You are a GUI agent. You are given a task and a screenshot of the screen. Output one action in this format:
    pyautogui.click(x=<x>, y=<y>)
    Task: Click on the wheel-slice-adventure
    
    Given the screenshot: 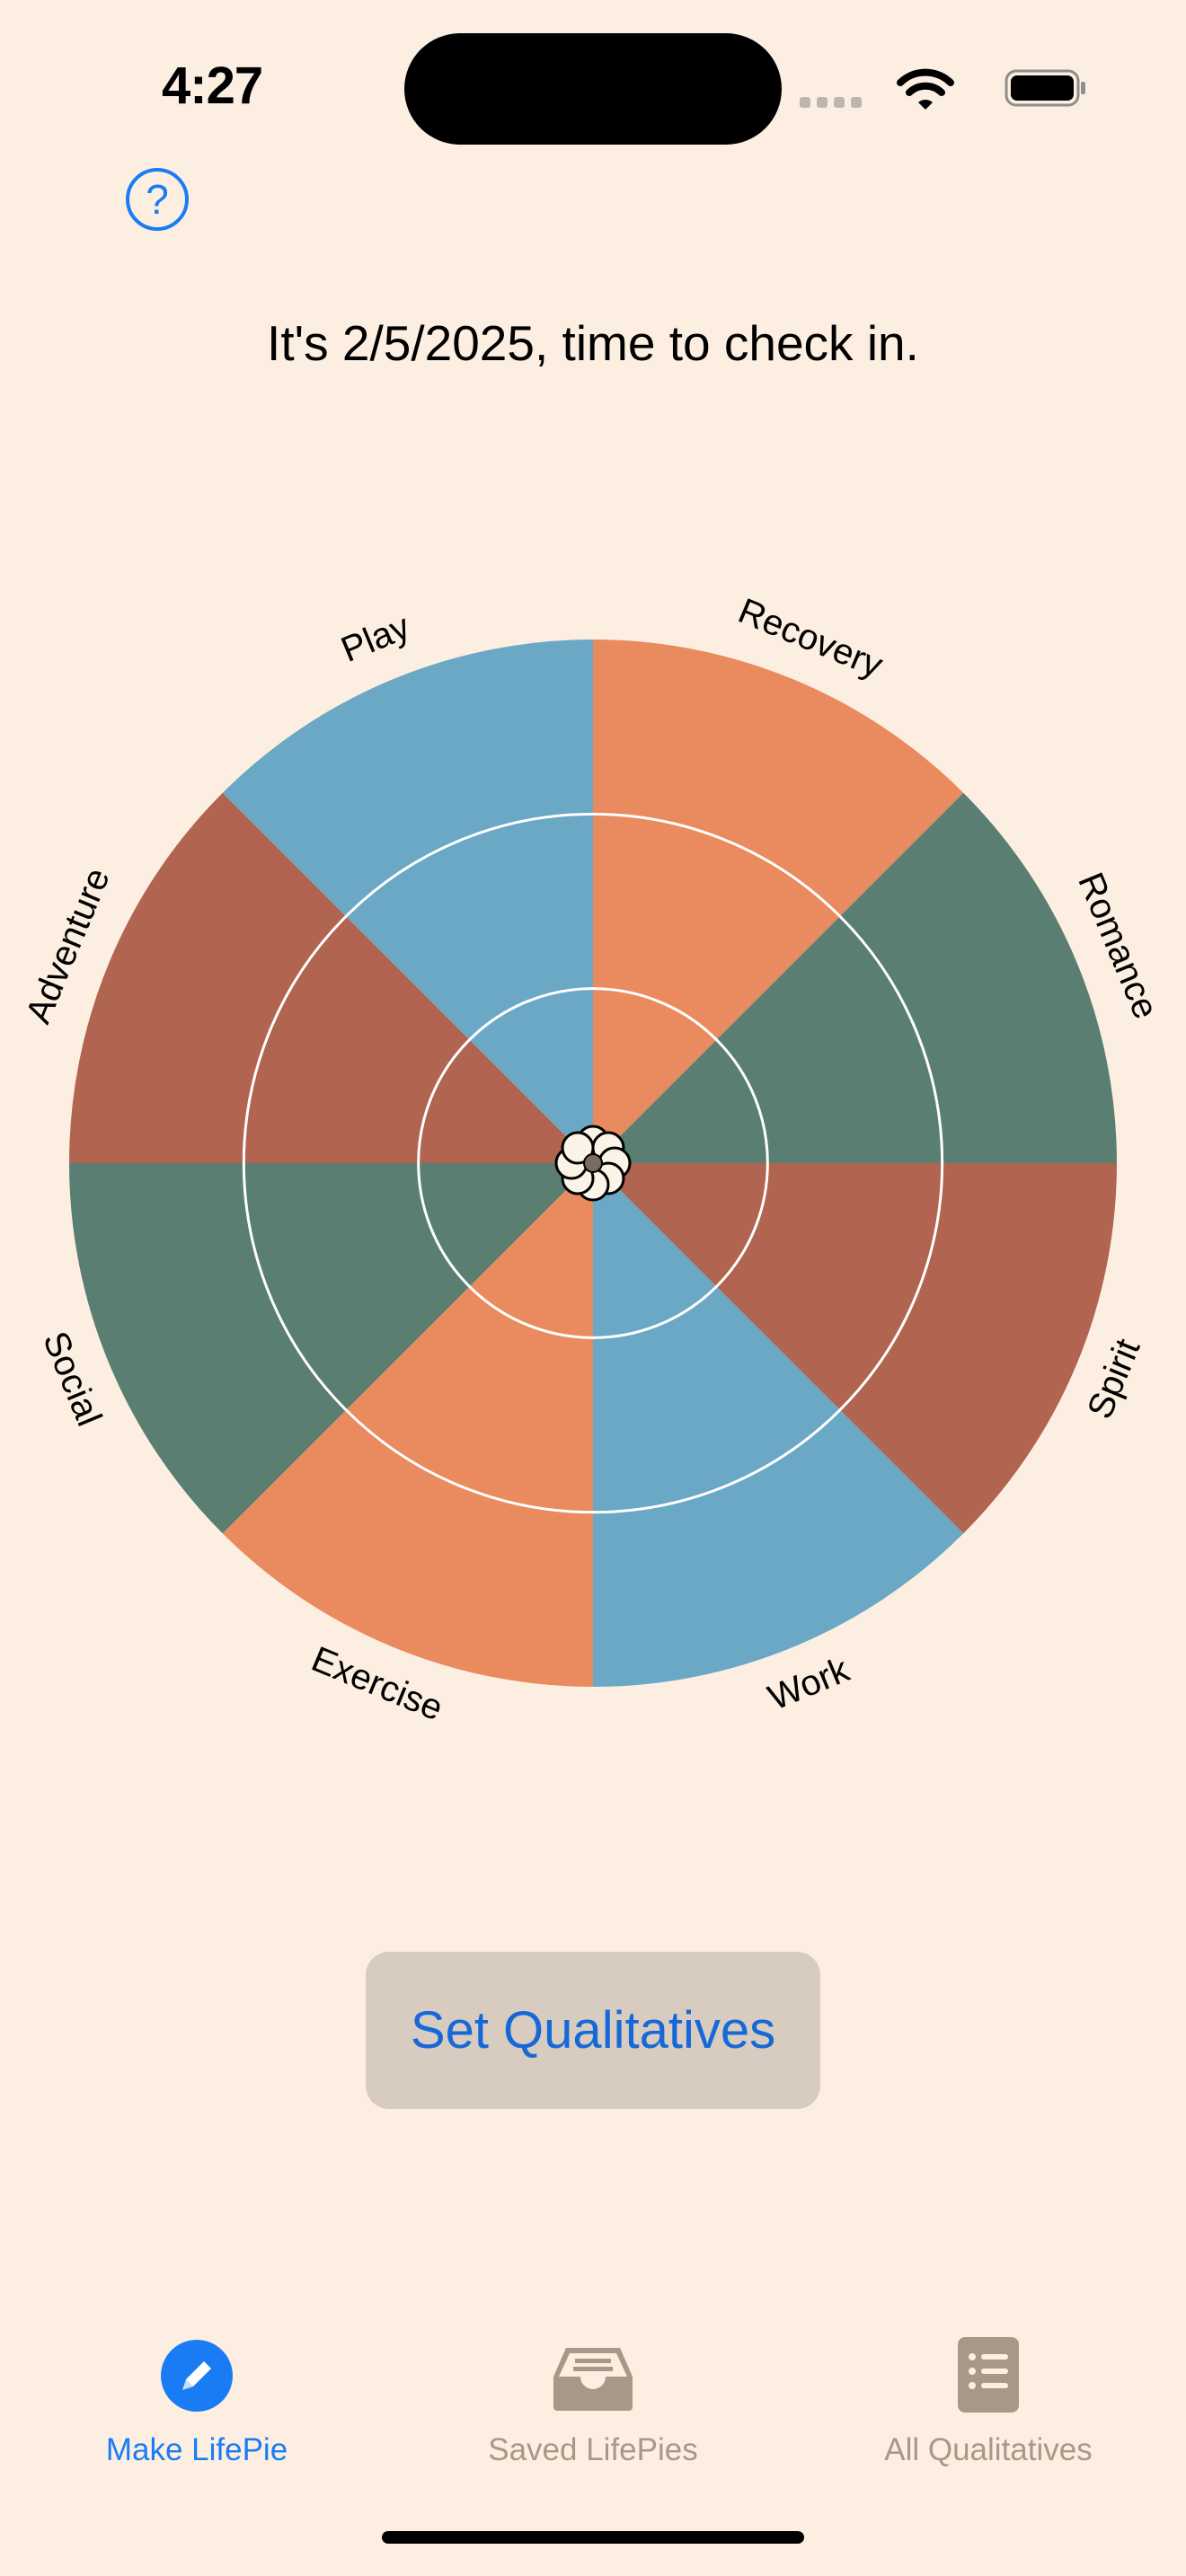 What is the action you would take?
    pyautogui.click(x=331, y=977)
    